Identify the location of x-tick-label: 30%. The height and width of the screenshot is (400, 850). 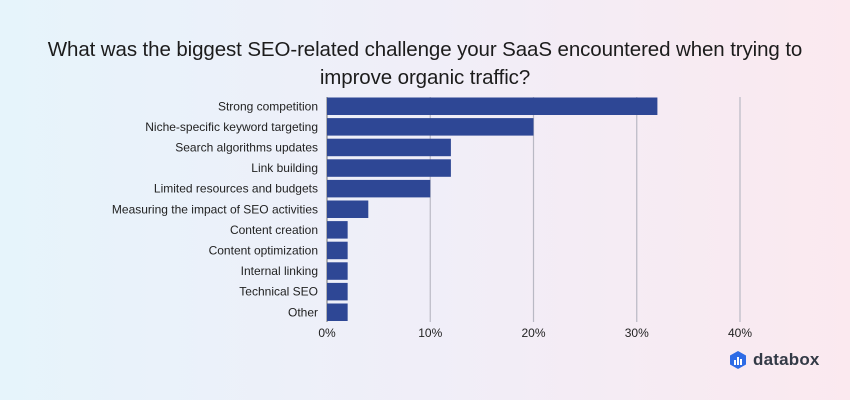
(637, 333).